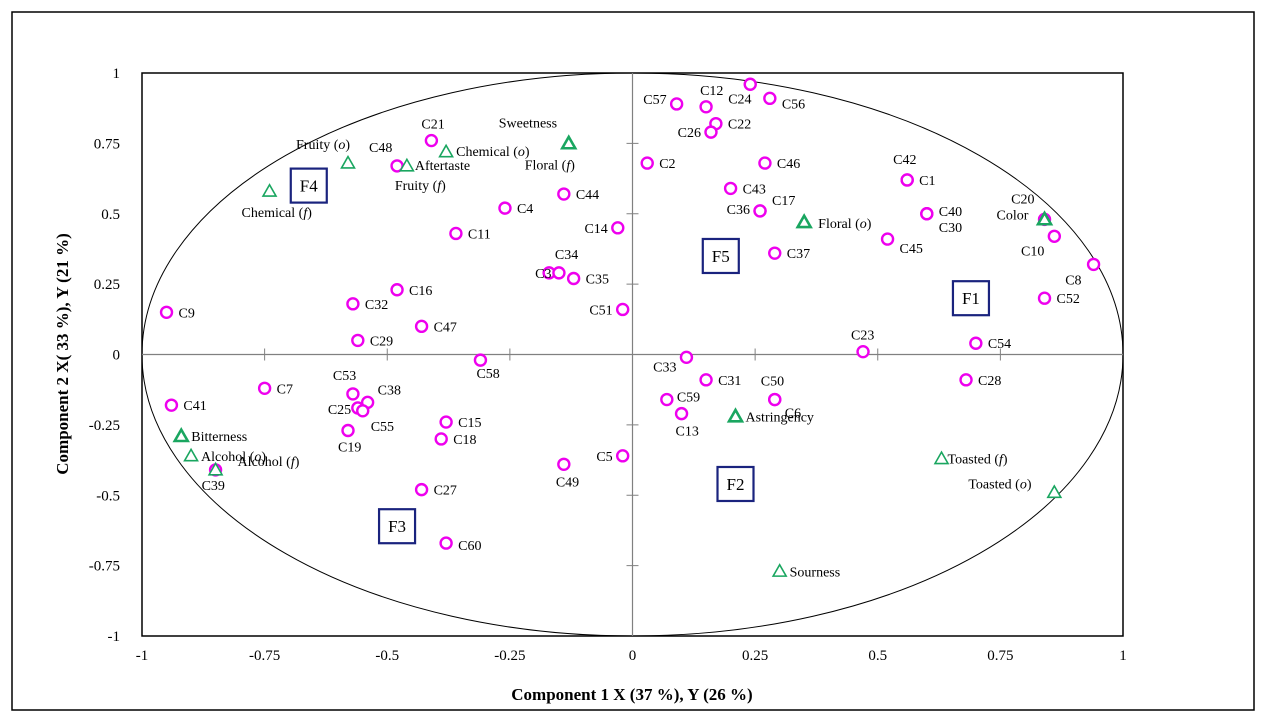 This screenshot has width=1266, height=716. What do you see at coordinates (420, 186) in the screenshot?
I see `y-point-label: Fruity (f)` at bounding box center [420, 186].